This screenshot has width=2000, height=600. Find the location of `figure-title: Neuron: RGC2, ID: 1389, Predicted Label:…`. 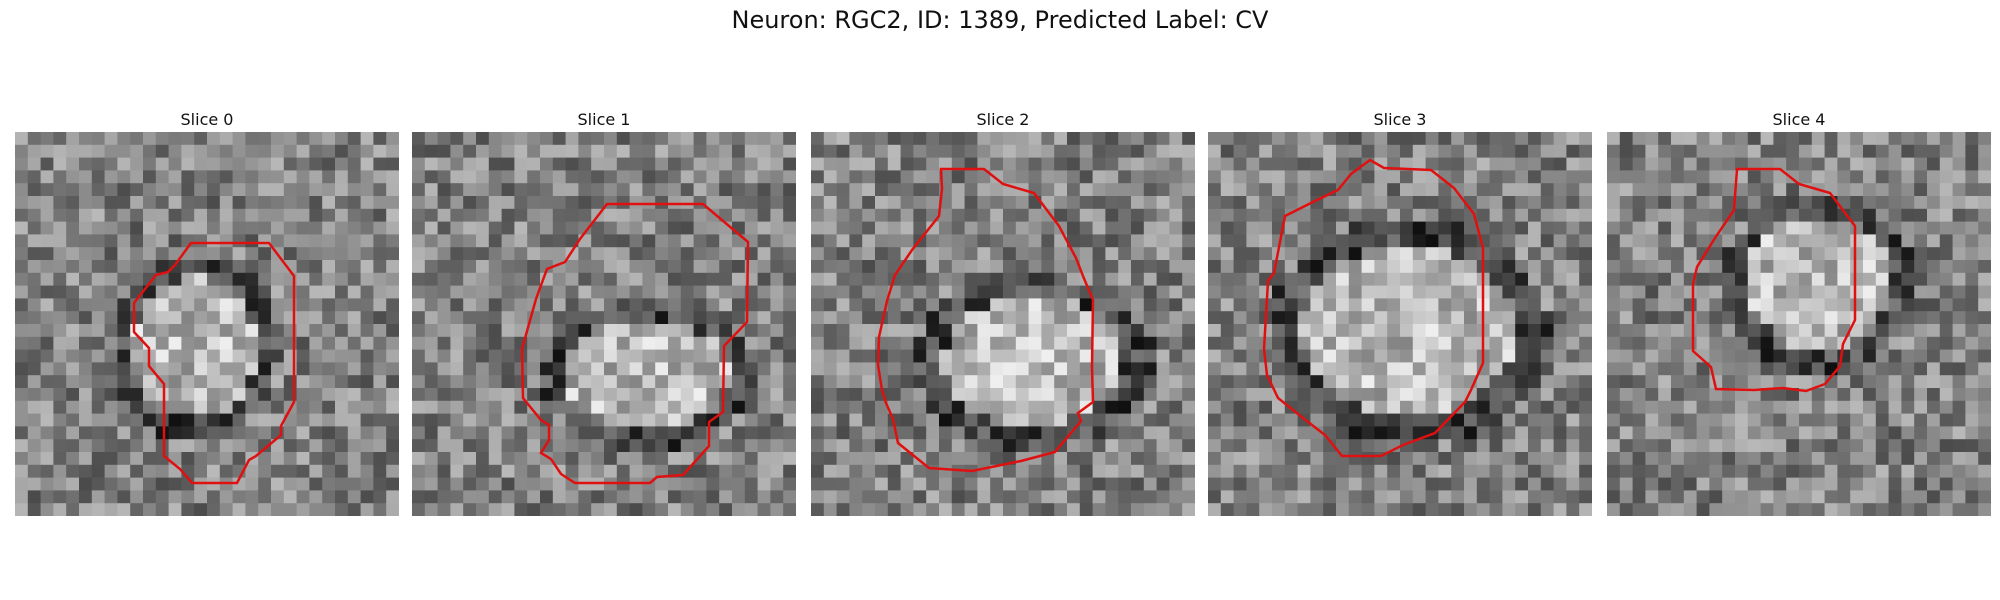

figure-title: Neuron: RGC2, ID: 1389, Predicted Label:… is located at coordinates (1000, 20).